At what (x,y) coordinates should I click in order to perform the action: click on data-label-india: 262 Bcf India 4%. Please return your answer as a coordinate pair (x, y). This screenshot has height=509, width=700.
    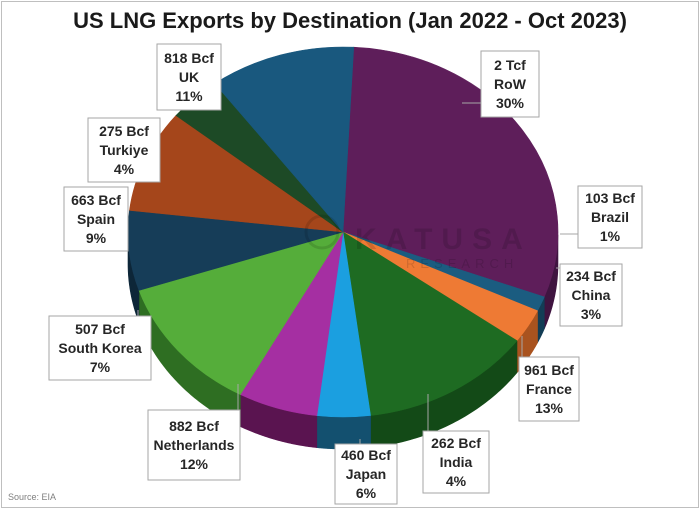
    Looking at the image, I should click on (456, 462).